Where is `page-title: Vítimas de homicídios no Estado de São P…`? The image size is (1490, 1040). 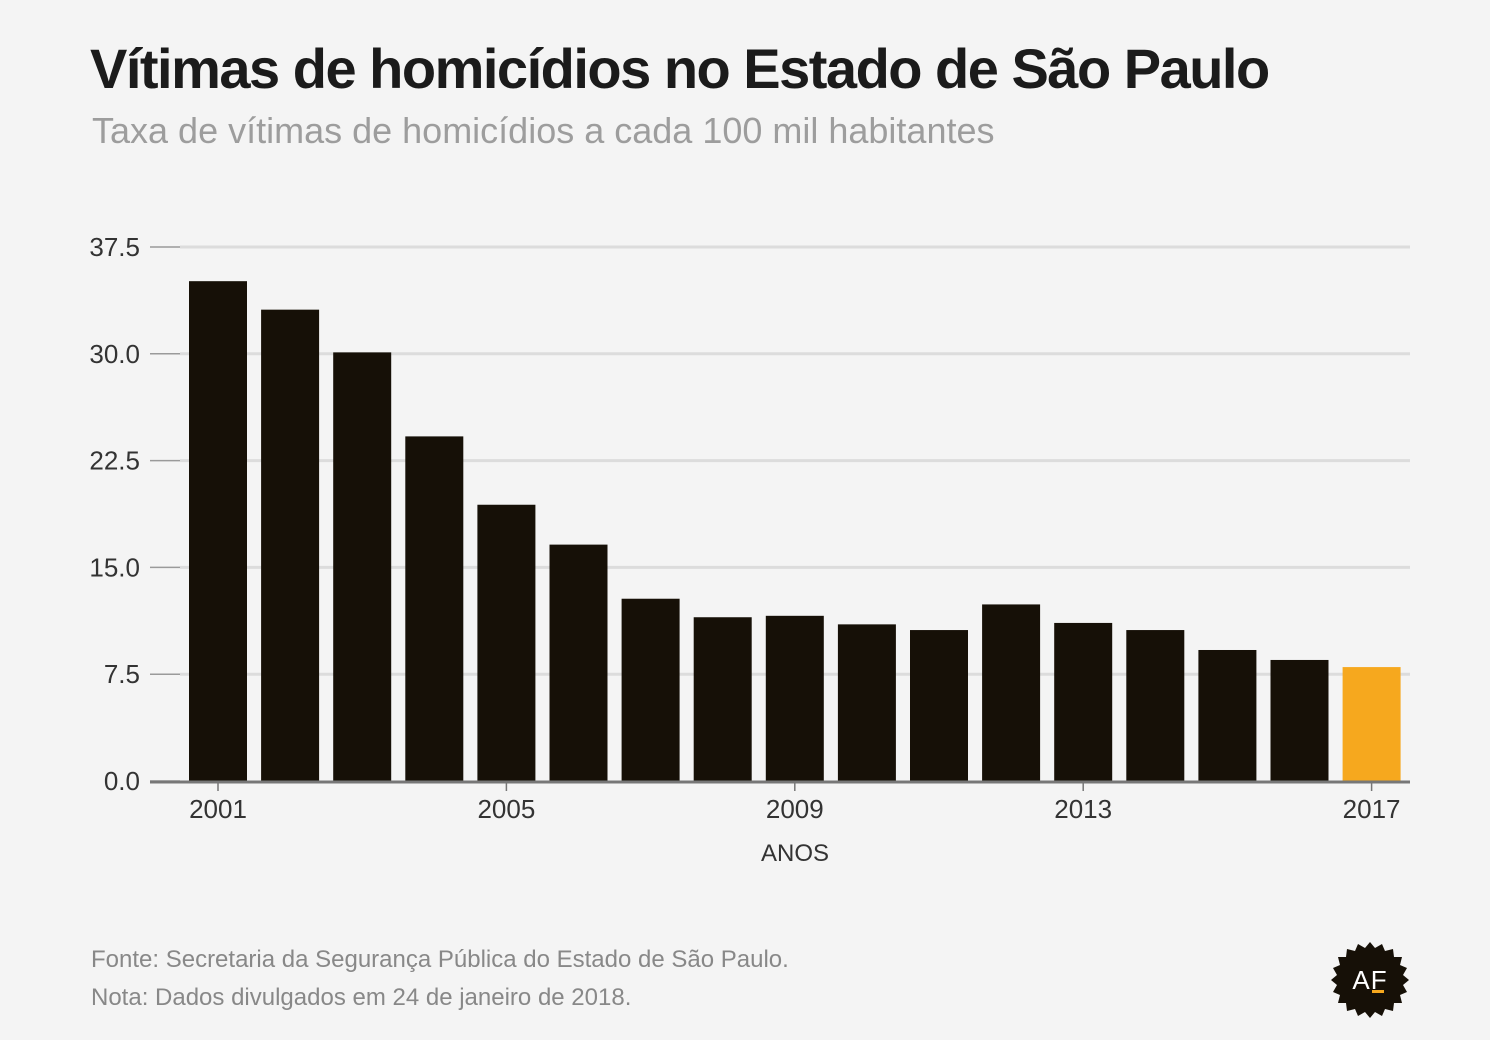 page-title: Vítimas de homicídios no Estado de São P… is located at coordinates (680, 68).